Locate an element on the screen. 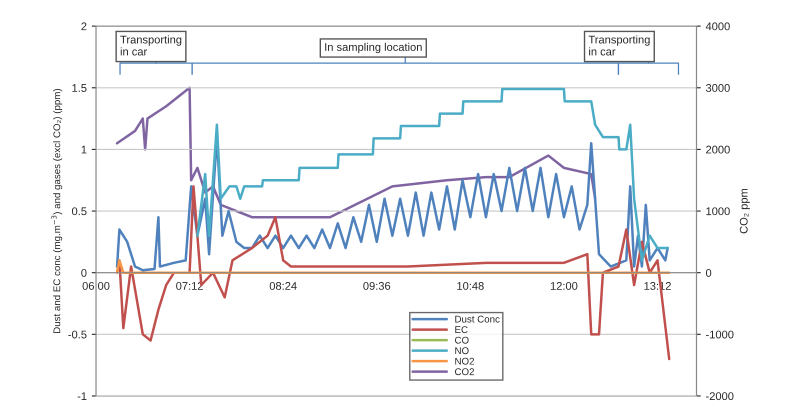 Image resolution: width=787 pixels, height=402 pixels. y-tick-label: 0.5 is located at coordinates (79, 211).